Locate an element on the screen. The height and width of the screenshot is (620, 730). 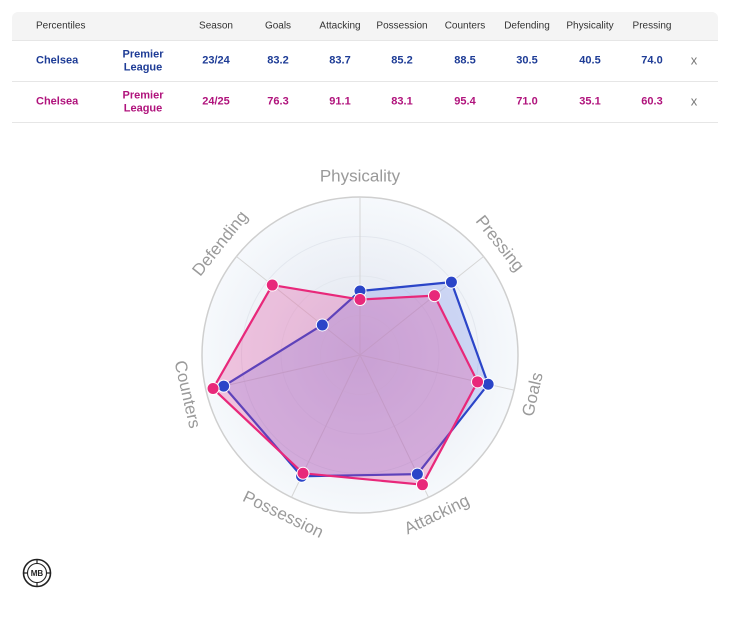
attacking-value: 91.1 is located at coordinates (340, 101).